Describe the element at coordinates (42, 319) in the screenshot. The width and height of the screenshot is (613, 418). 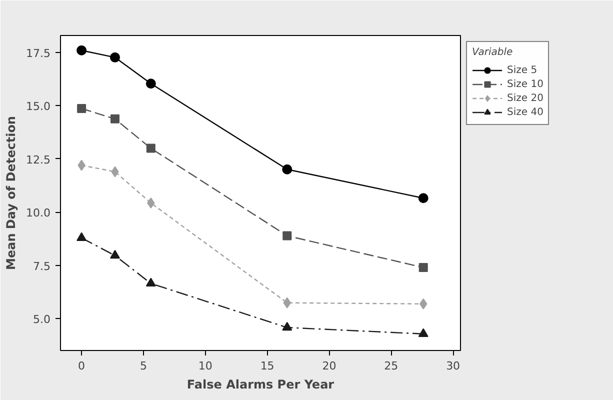
I see `y-tick-label: 5.0` at that location.